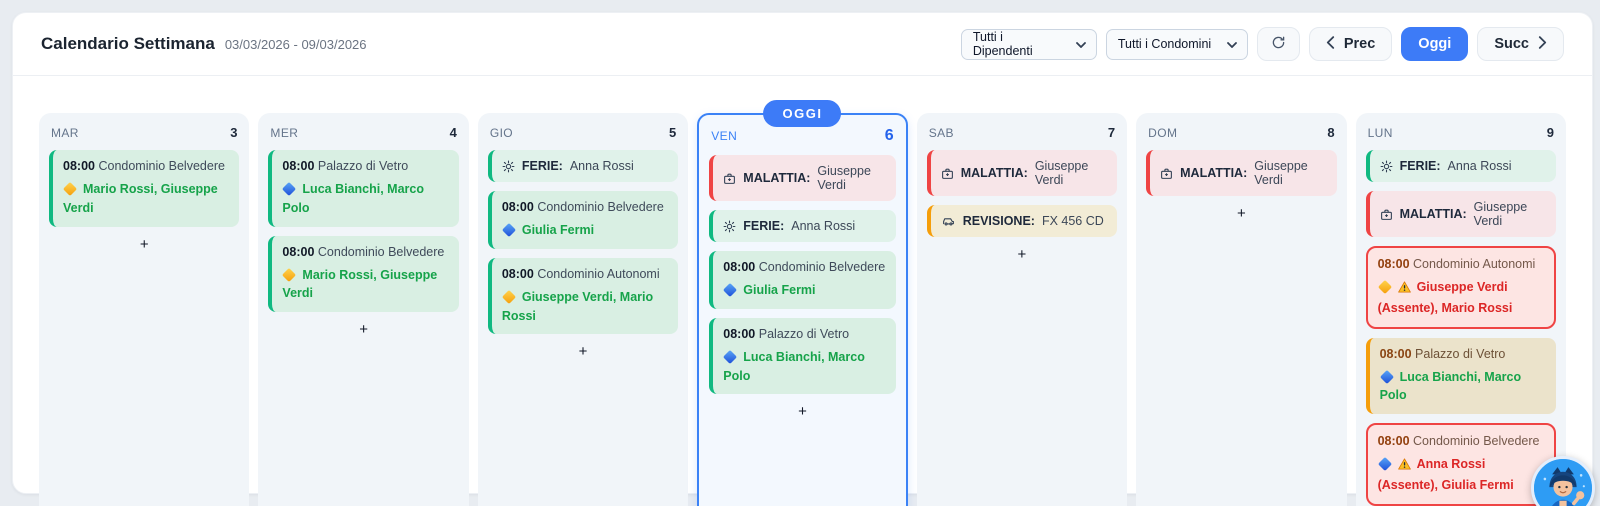 This screenshot has height=506, width=1600. Describe the element at coordinates (1231, 44) in the screenshot. I see `chevron-down-icon` at that location.